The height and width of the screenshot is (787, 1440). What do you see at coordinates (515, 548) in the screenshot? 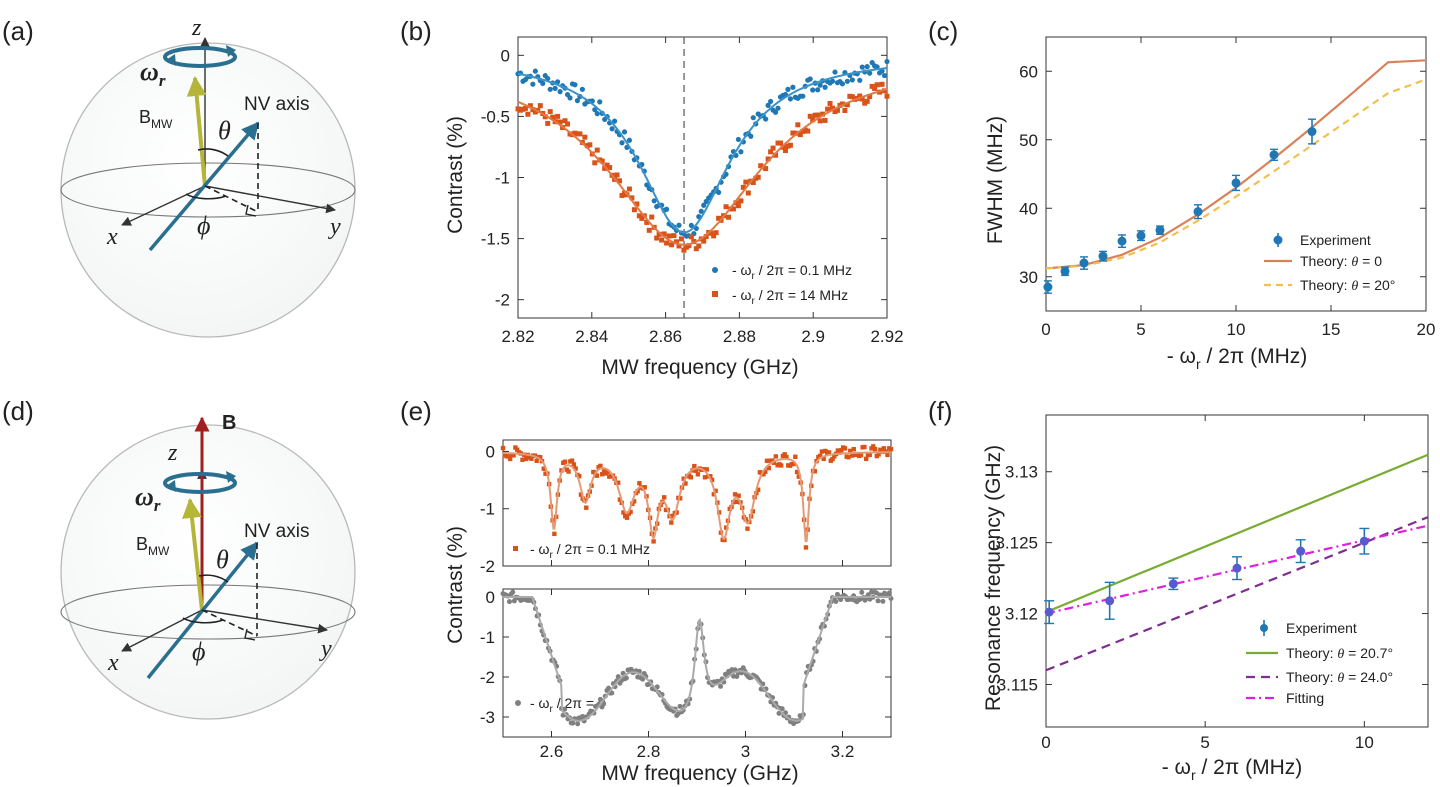
I see `legend-marker-orange` at bounding box center [515, 548].